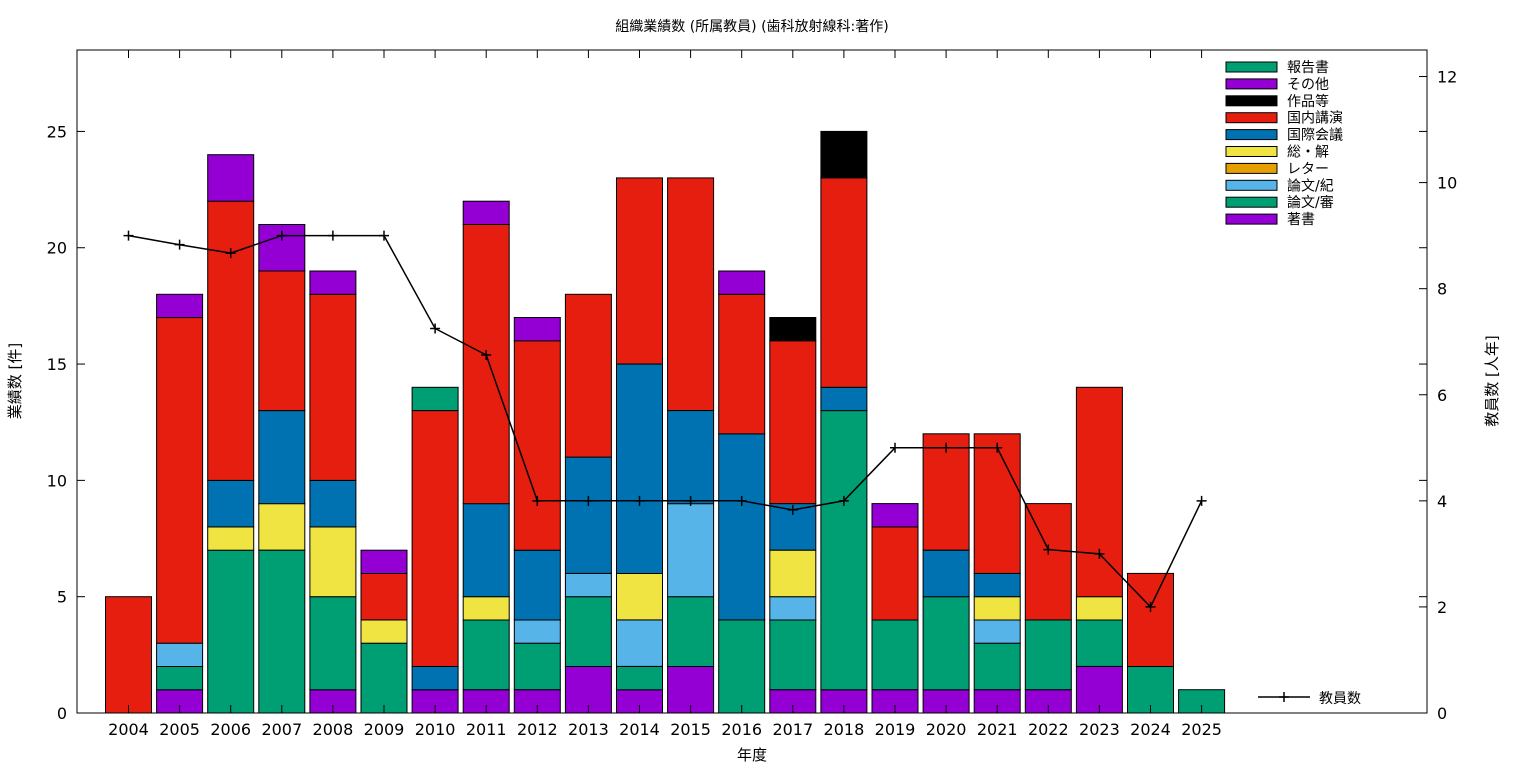 Image resolution: width=1536 pixels, height=768 pixels. I want to click on x-tick-label: 2011, so click(486, 729).